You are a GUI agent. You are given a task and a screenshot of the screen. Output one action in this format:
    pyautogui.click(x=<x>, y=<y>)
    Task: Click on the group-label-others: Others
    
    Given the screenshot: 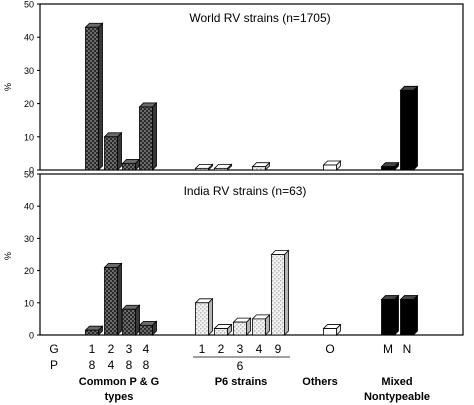 What is the action you would take?
    pyautogui.click(x=319, y=382)
    